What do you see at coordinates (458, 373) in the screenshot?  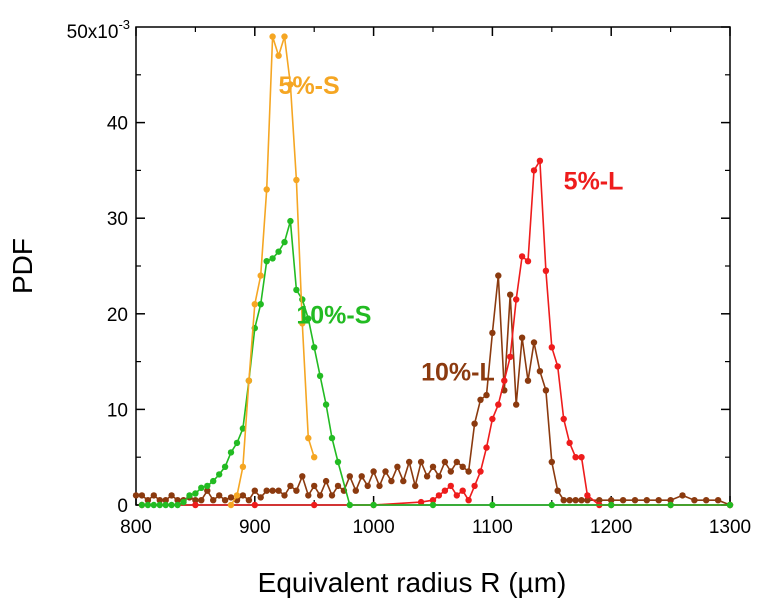 I see `series-label-10pct-l: 10%-L` at bounding box center [458, 373].